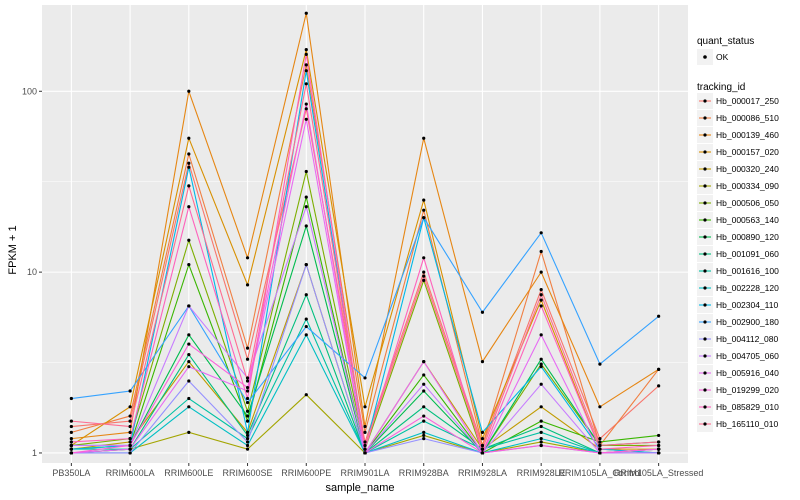  I want to click on x-axis-title: sample_name, so click(359, 488).